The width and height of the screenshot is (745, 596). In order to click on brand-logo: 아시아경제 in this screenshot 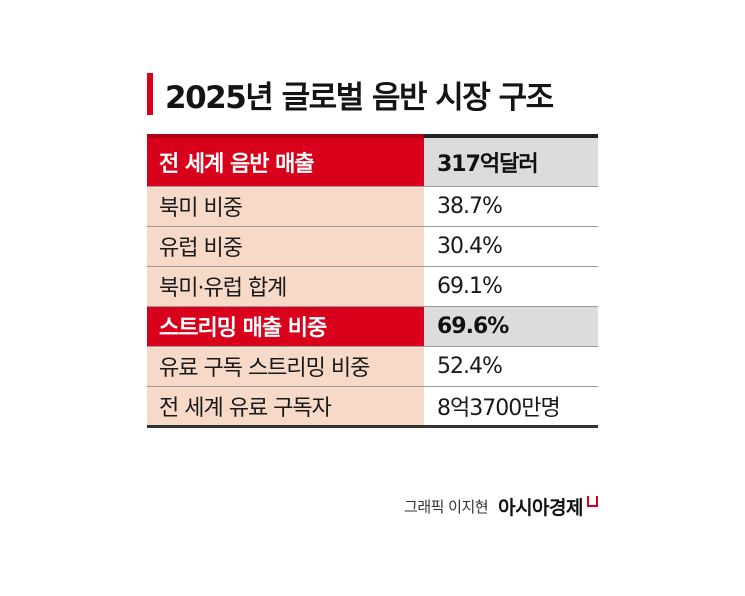, I will do `click(540, 508)`.